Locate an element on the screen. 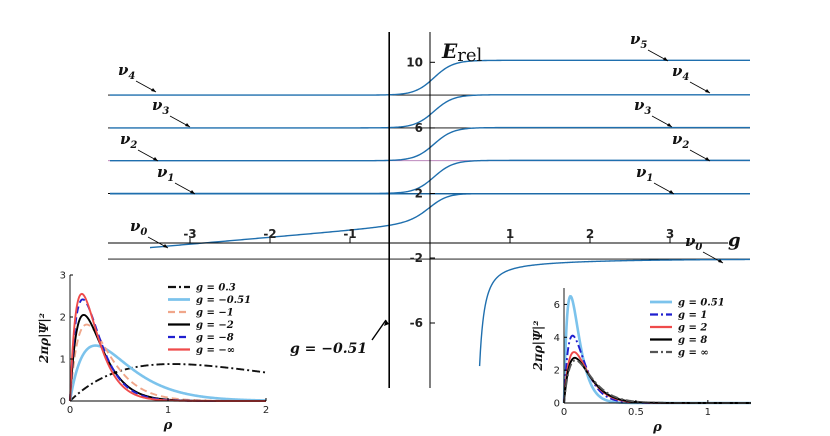  inset-x-tick-label-1: 0.5 is located at coordinates (636, 412).